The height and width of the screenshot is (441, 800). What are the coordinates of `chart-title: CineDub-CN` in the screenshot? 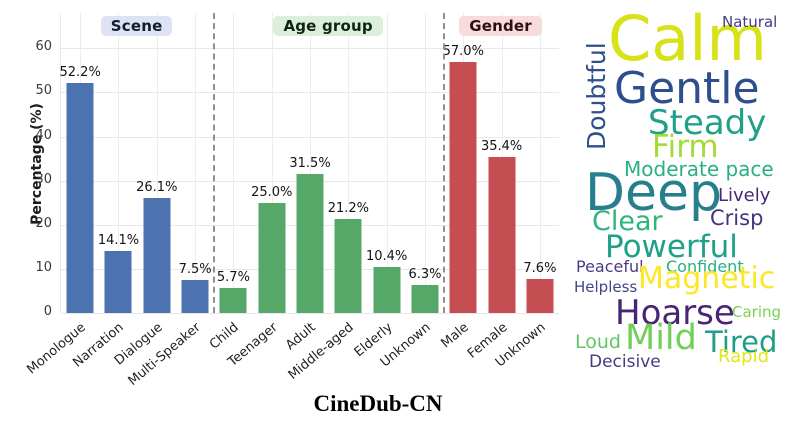 It's located at (378, 403).